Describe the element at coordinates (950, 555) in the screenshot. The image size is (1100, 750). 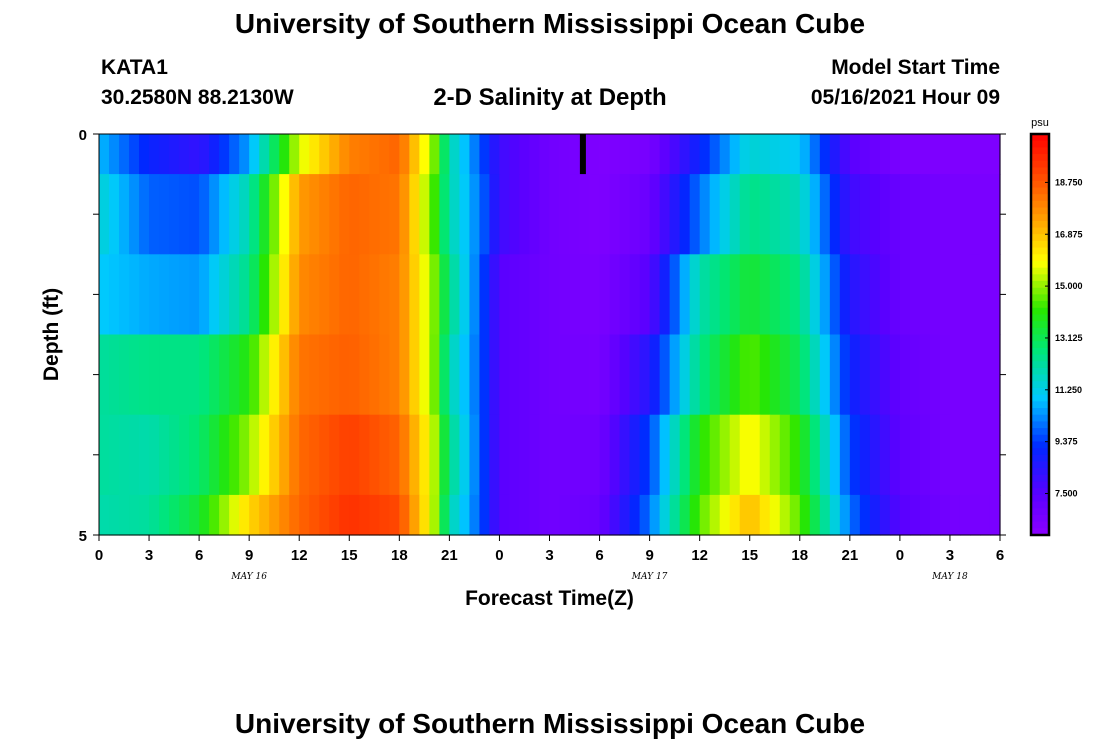
I see `x-tick-label: 3` at that location.